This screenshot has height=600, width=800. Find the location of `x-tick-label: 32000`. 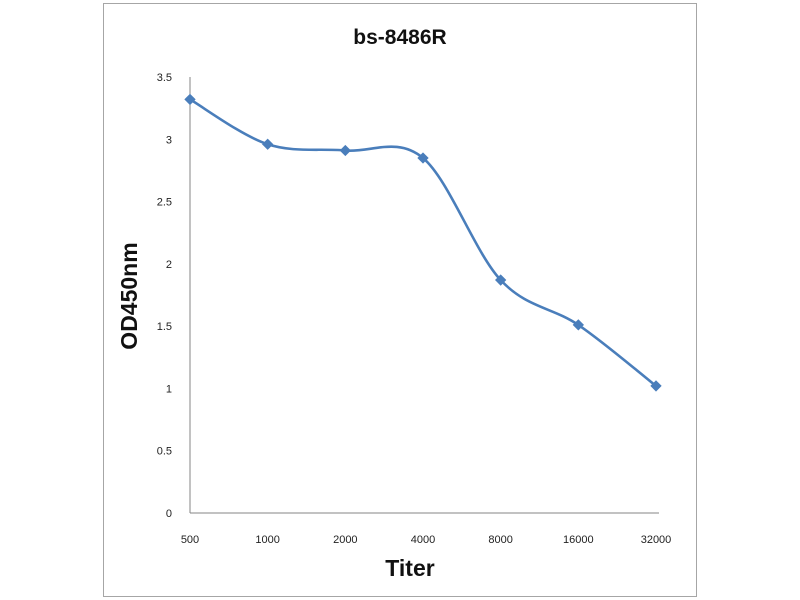

x-tick-label: 32000 is located at coordinates (656, 540).